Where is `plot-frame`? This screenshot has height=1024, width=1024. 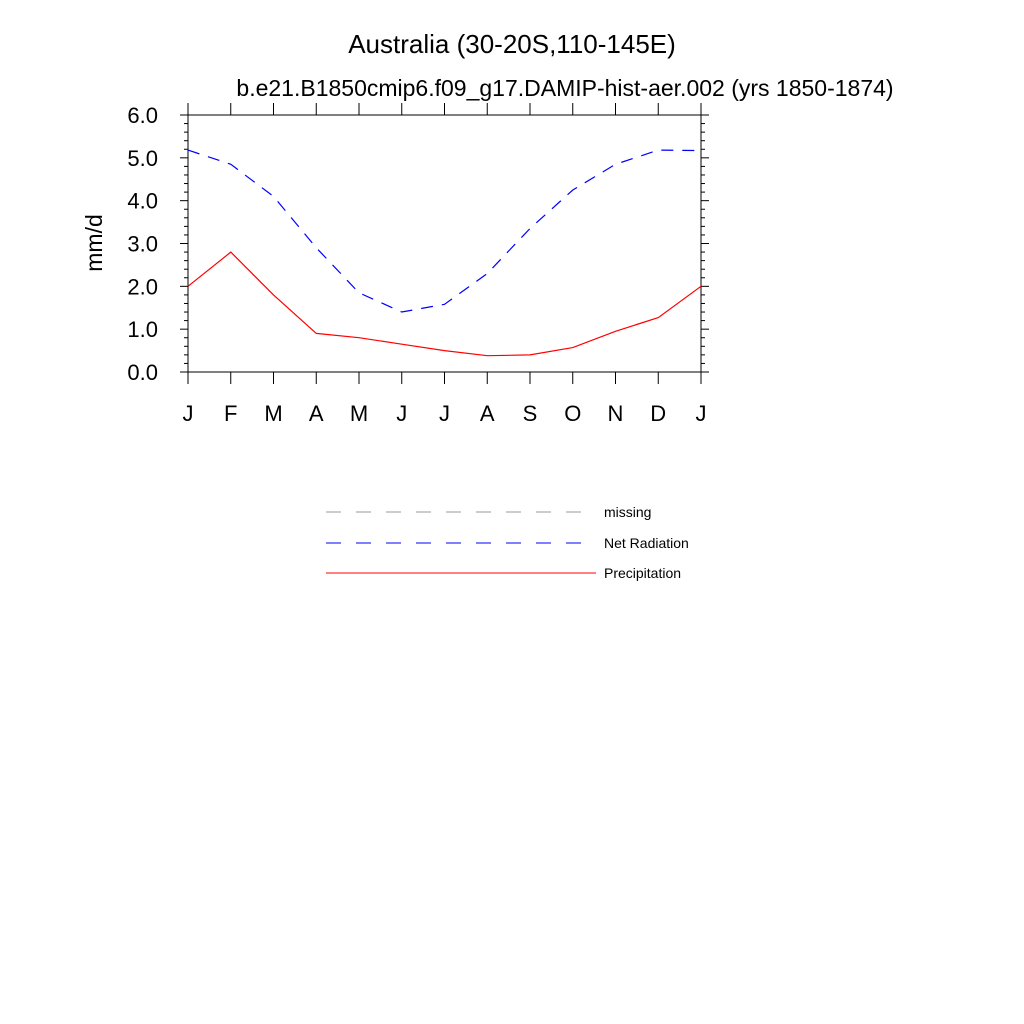
plot-frame is located at coordinates (444, 243).